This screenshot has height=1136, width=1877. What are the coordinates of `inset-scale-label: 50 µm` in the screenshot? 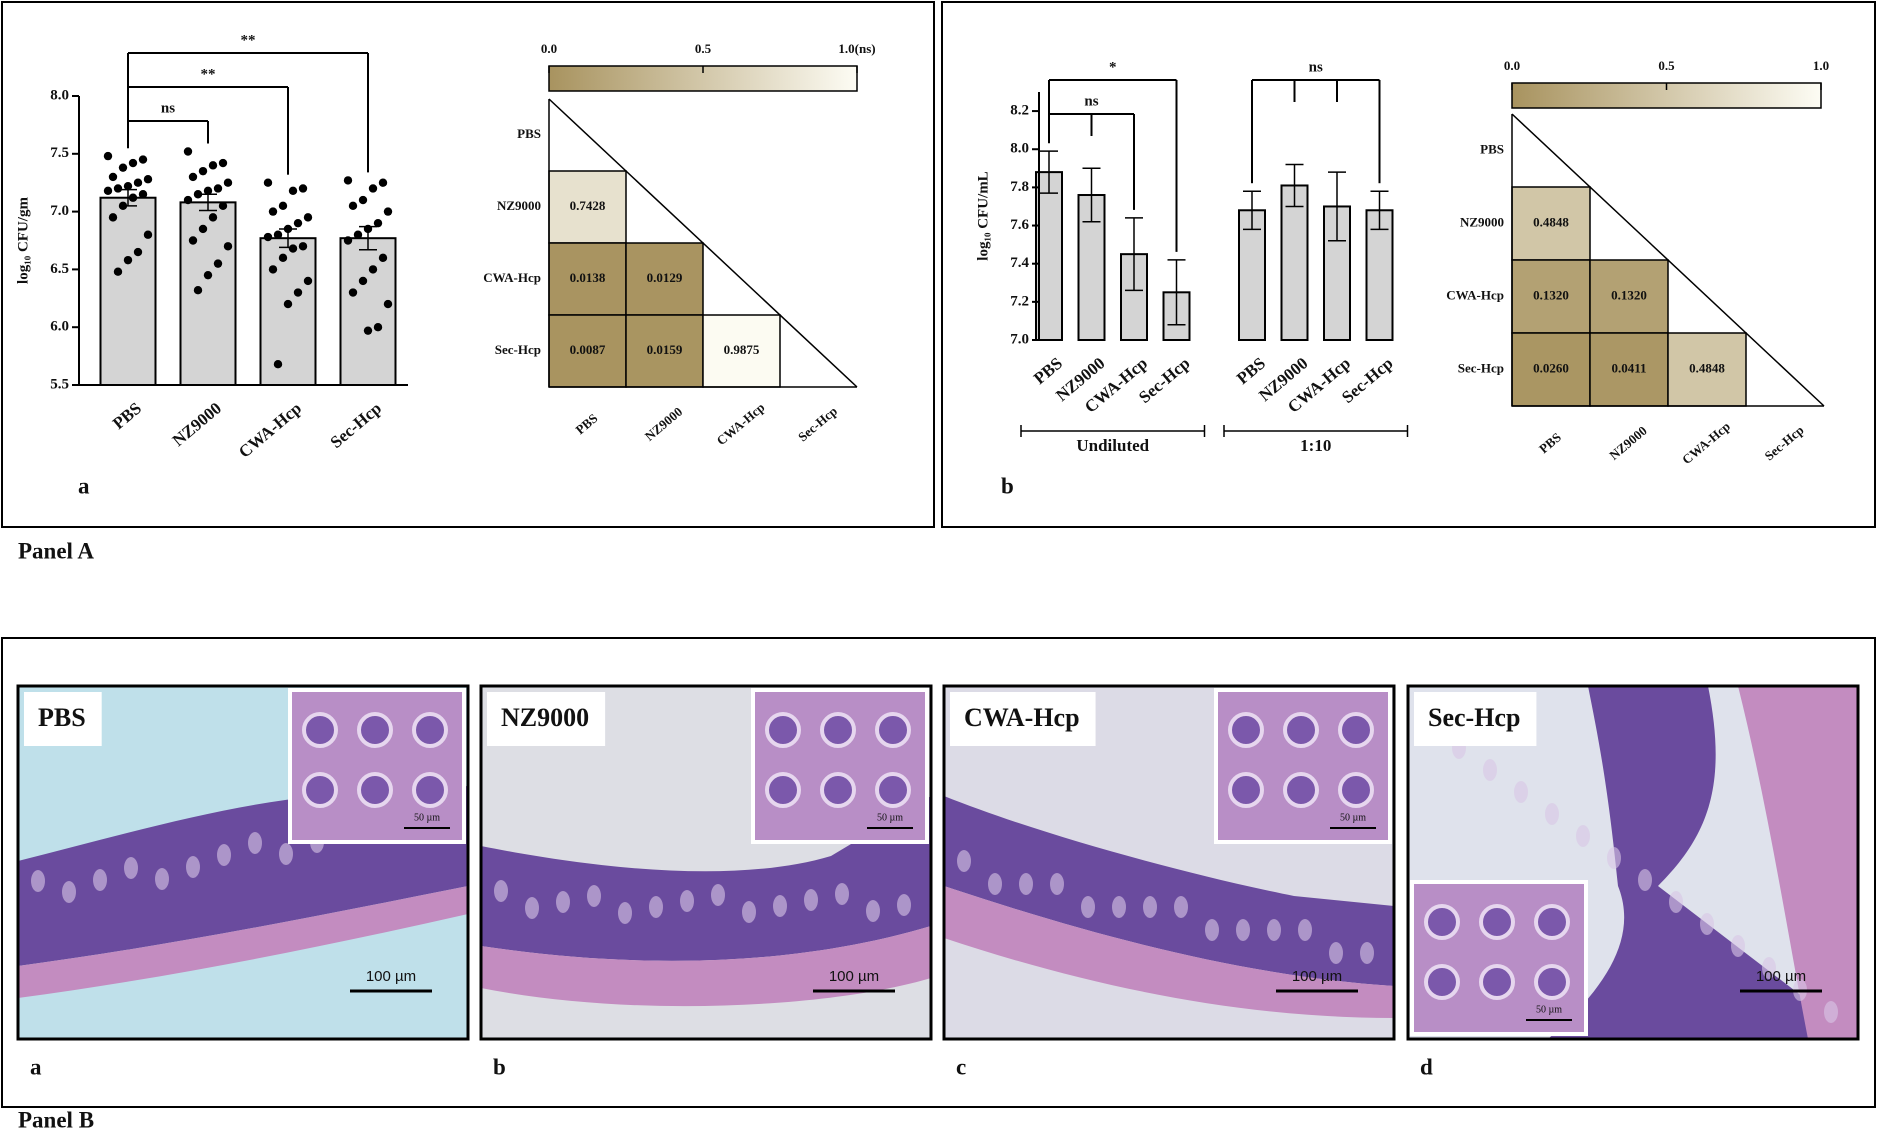 It's located at (1353, 817).